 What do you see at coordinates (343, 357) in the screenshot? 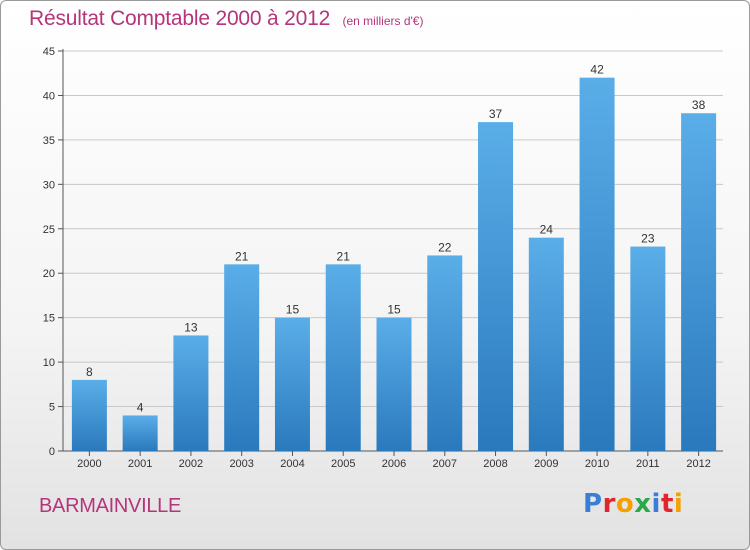
I see `bar-2005` at bounding box center [343, 357].